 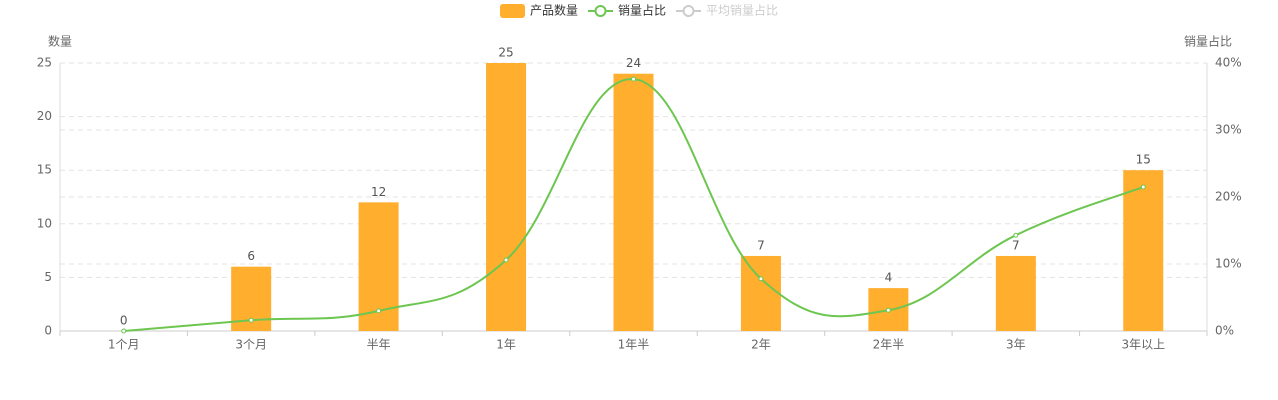 I want to click on y-tick-label: 25, so click(x=44, y=63).